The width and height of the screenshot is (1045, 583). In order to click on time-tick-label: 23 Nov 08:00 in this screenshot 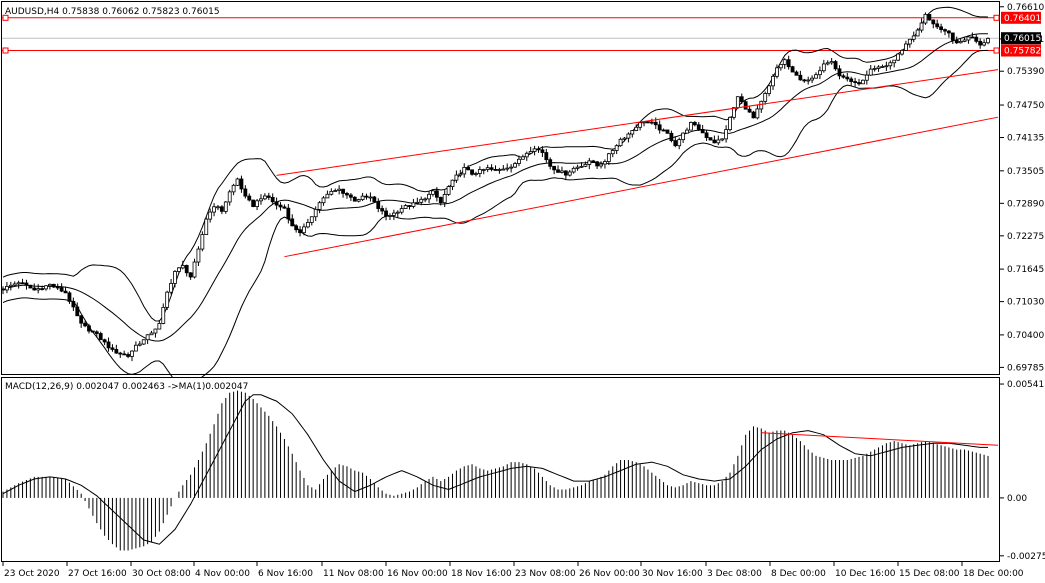, I will do `click(545, 574)`.